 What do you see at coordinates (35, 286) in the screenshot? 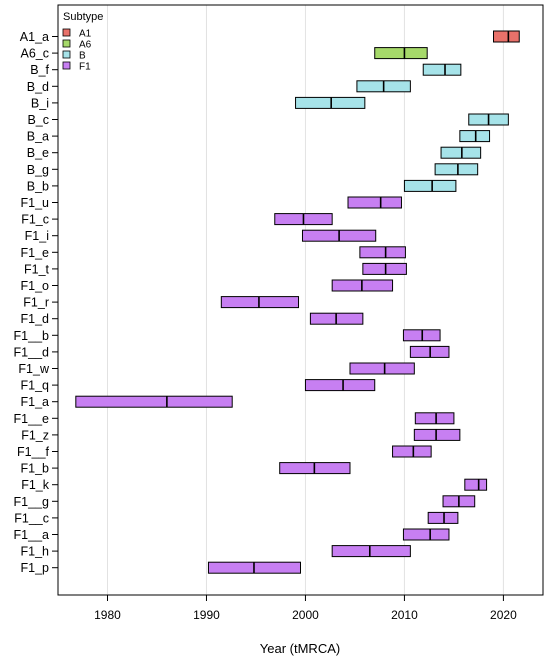
I see `row-label: F1_o` at bounding box center [35, 286].